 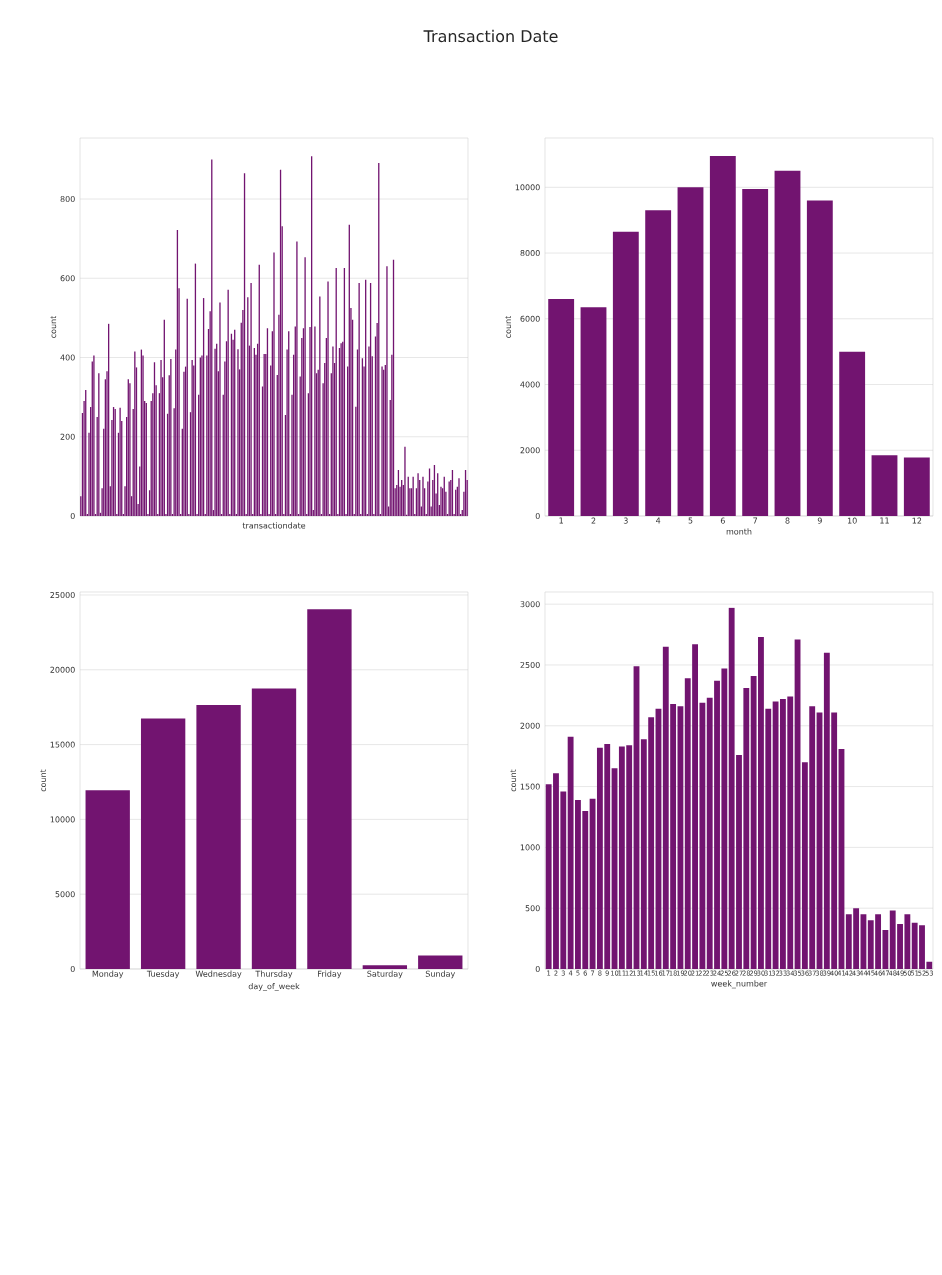 I want to click on y-tick-label: 1000, so click(x=530, y=847).